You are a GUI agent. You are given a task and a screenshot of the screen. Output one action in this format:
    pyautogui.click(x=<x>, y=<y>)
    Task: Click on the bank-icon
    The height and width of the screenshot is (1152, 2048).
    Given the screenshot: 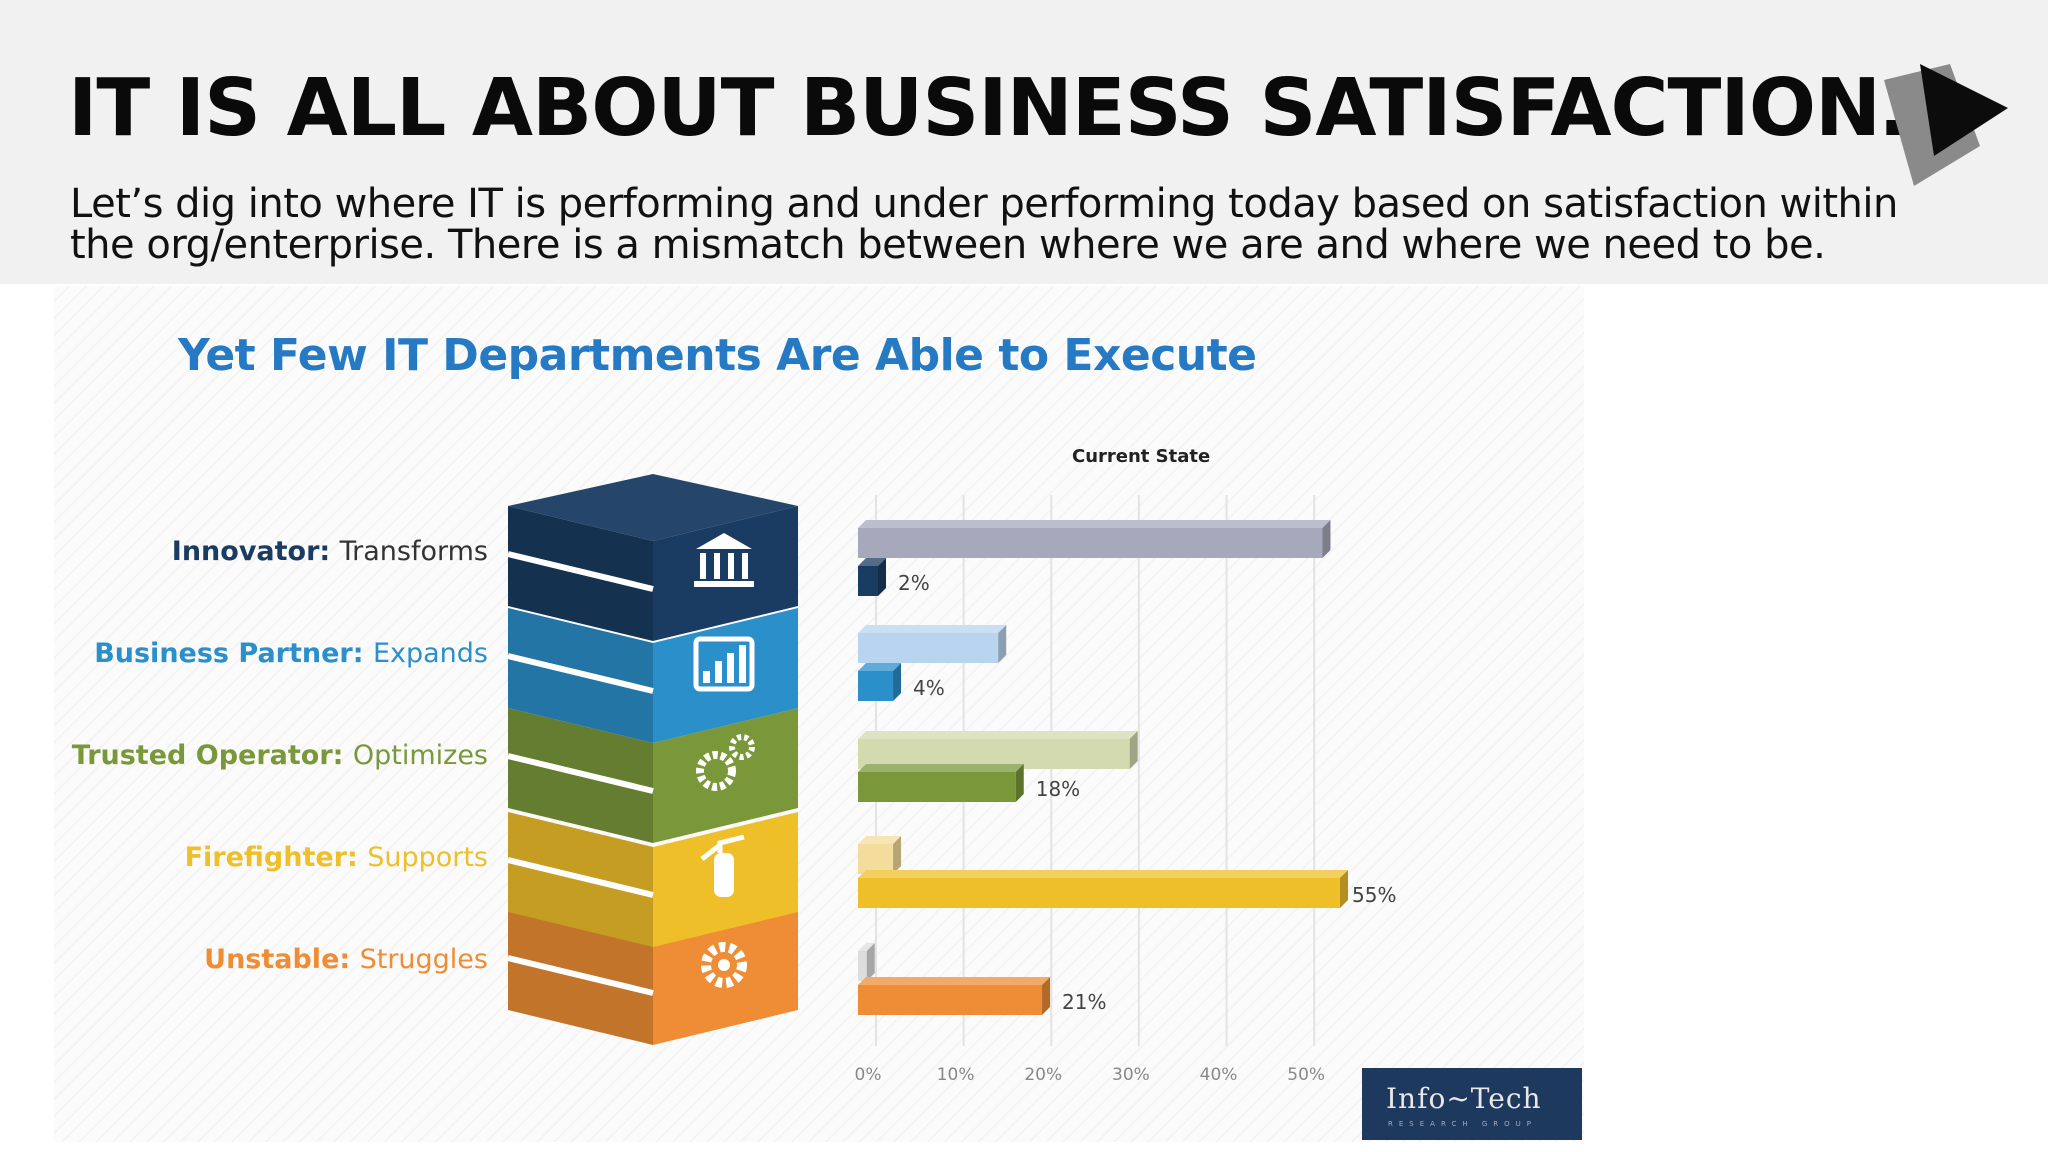 What is the action you would take?
    pyautogui.click(x=724, y=560)
    